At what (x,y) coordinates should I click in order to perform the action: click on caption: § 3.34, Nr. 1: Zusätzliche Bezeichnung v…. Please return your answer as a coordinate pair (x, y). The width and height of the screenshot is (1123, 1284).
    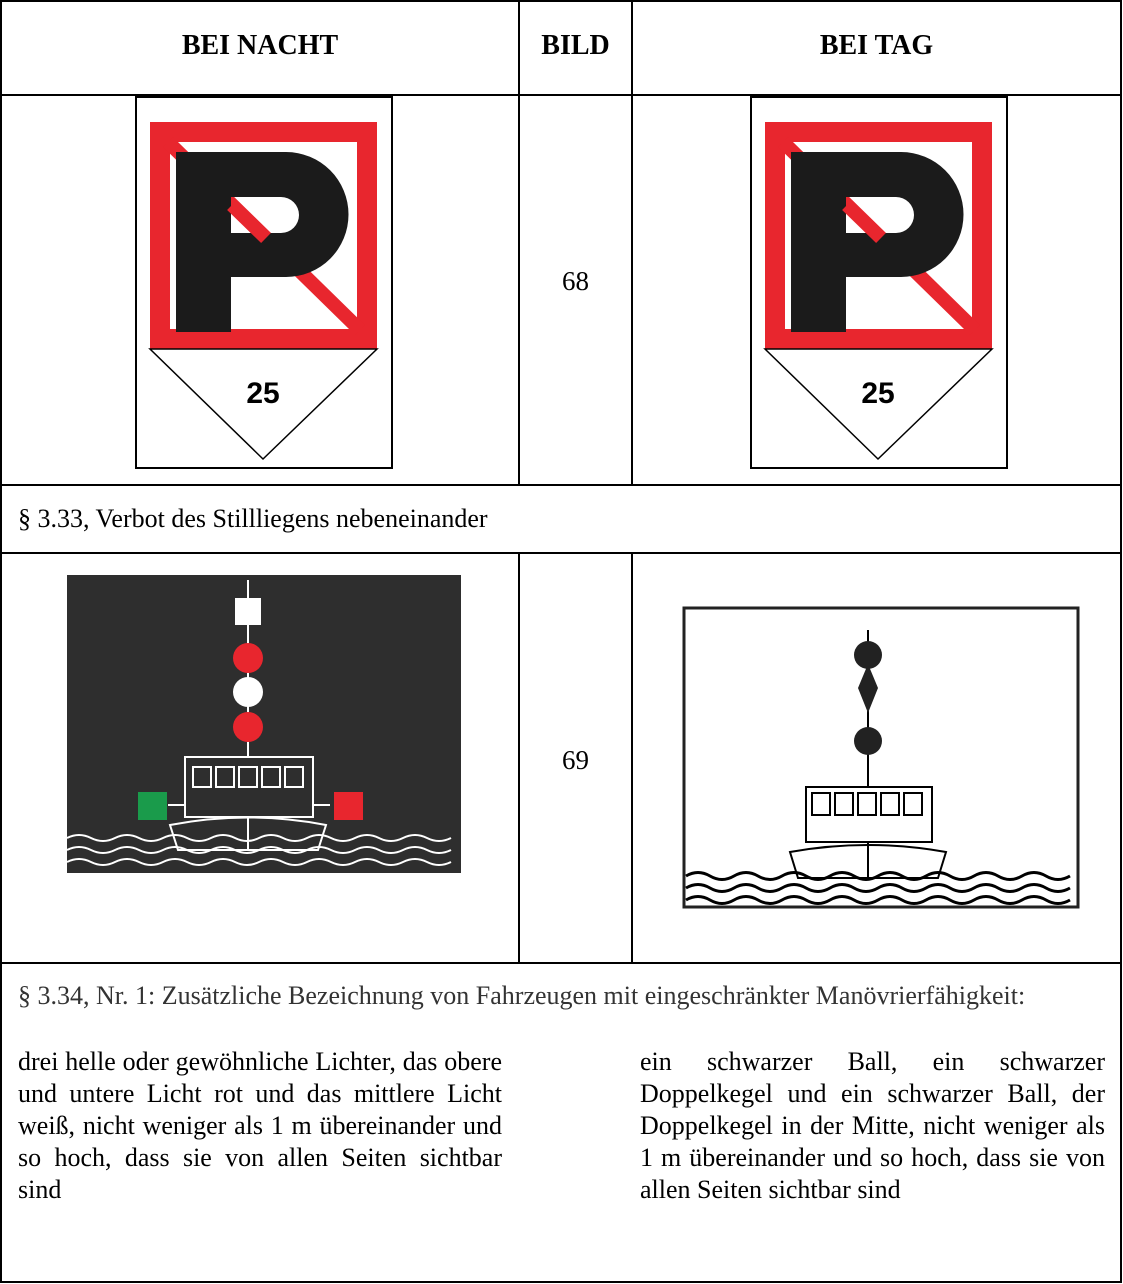
    Looking at the image, I should click on (522, 995).